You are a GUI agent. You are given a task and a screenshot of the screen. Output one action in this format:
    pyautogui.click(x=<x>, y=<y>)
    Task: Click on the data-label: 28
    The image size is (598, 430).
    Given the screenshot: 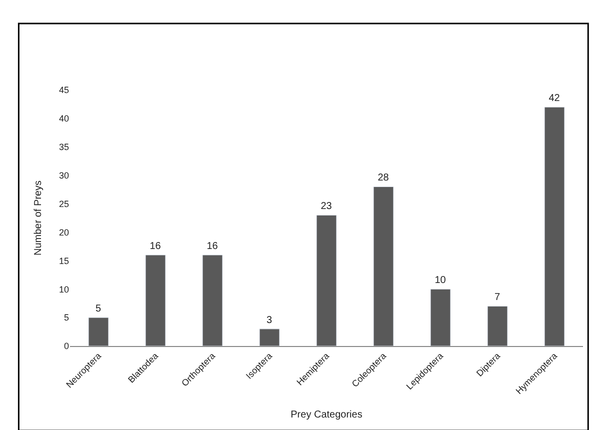 What is the action you would take?
    pyautogui.click(x=384, y=178)
    